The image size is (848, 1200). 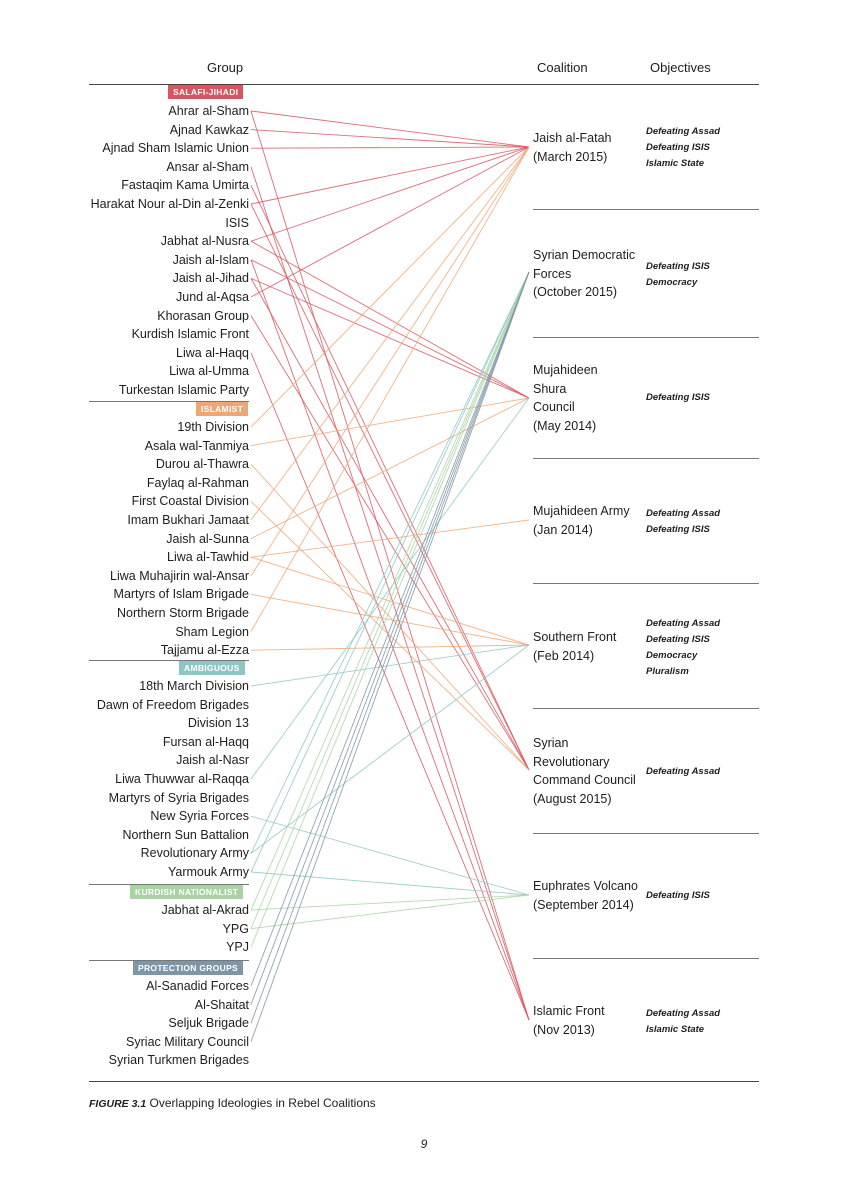 I want to click on group-name: Sham Legion, so click(x=212, y=631).